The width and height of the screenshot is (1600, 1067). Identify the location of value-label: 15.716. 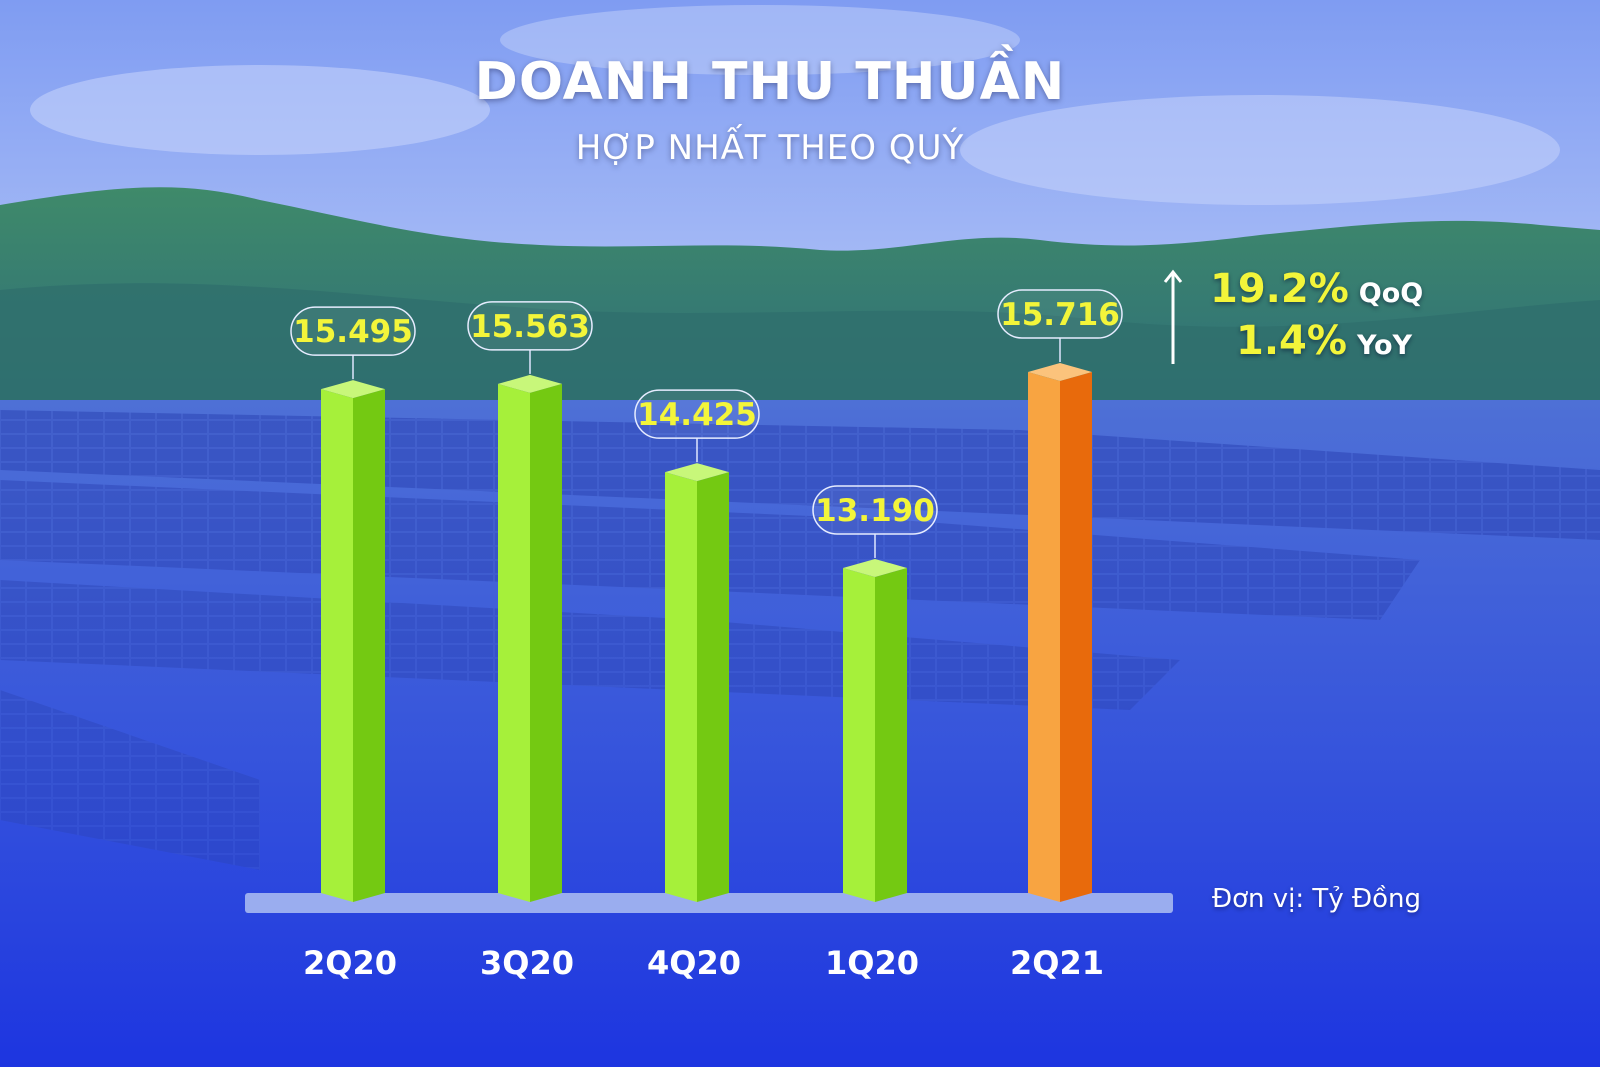
(1060, 315).